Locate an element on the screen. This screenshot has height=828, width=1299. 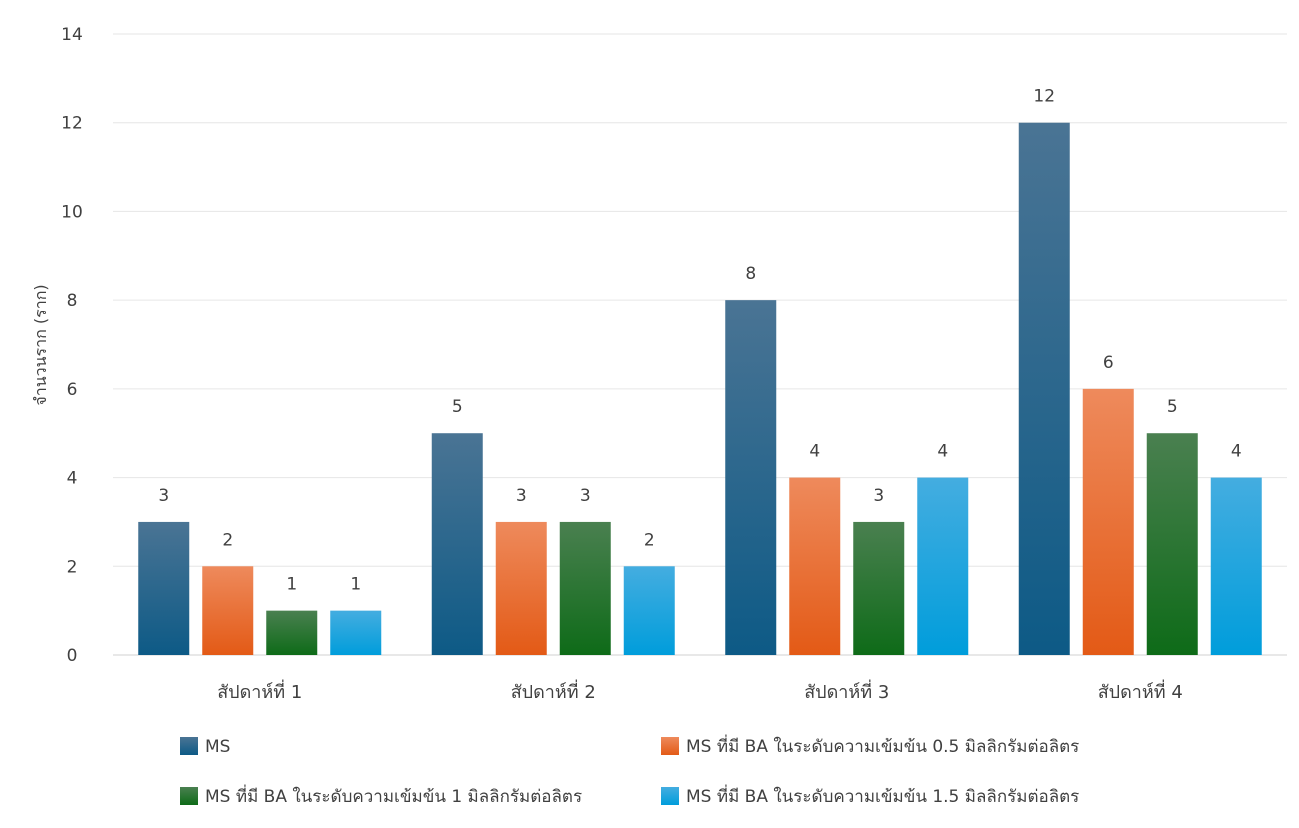
y-axis-ticks: 0 2 4 6 8 10 12 14 is located at coordinates (72, 345).